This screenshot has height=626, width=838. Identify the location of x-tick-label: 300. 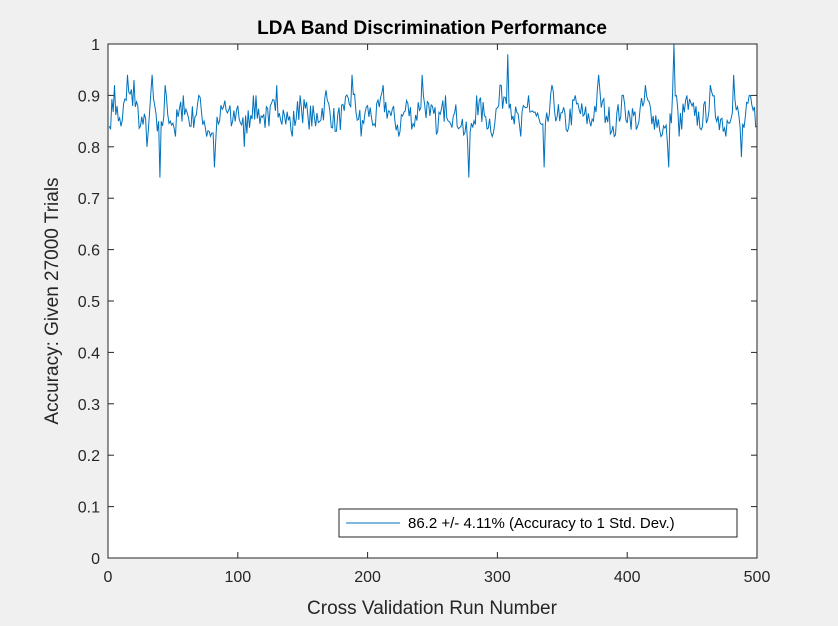
(497, 577).